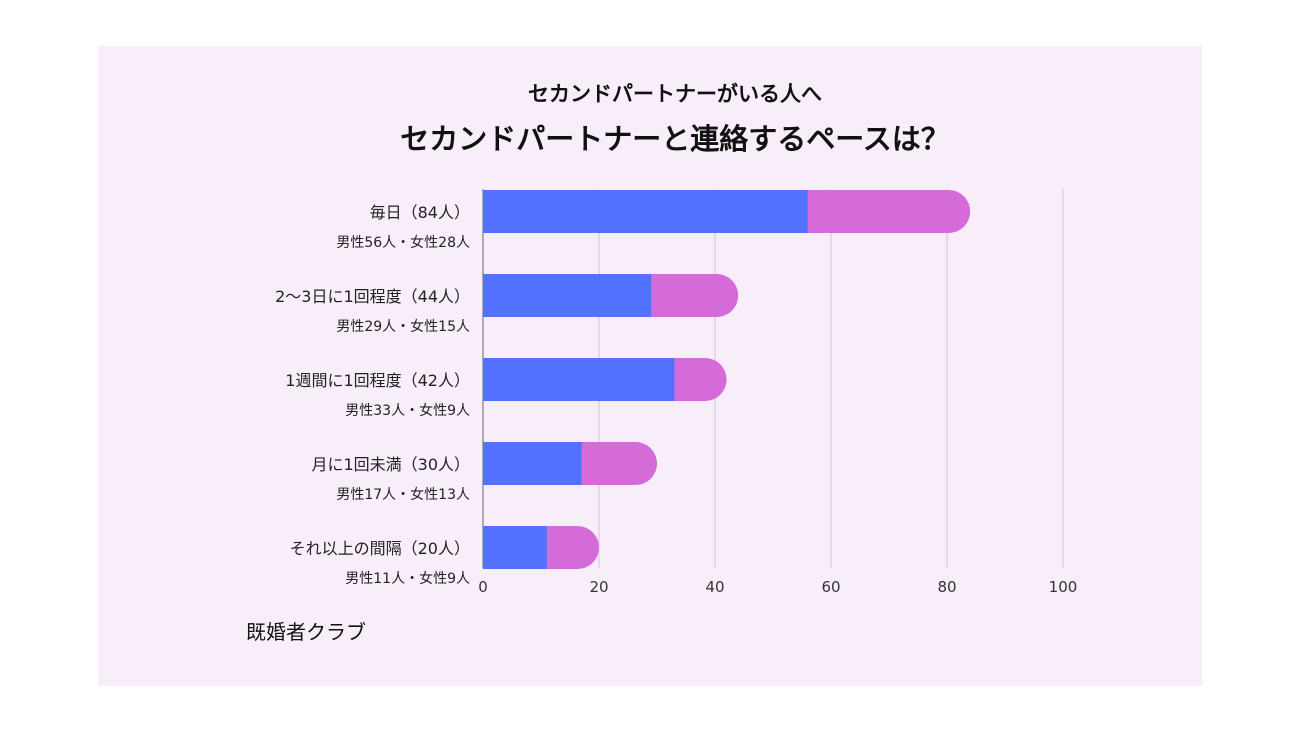  What do you see at coordinates (946, 587) in the screenshot?
I see `x-tick-label-80: 80` at bounding box center [946, 587].